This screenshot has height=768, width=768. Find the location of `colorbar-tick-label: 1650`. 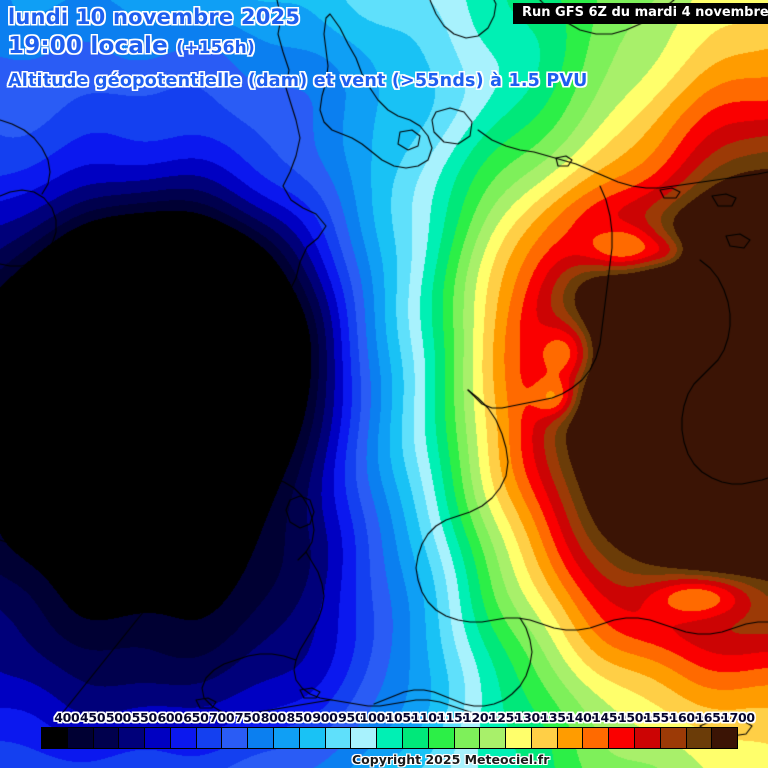

colorbar-tick-label: 1650 is located at coordinates (712, 717).